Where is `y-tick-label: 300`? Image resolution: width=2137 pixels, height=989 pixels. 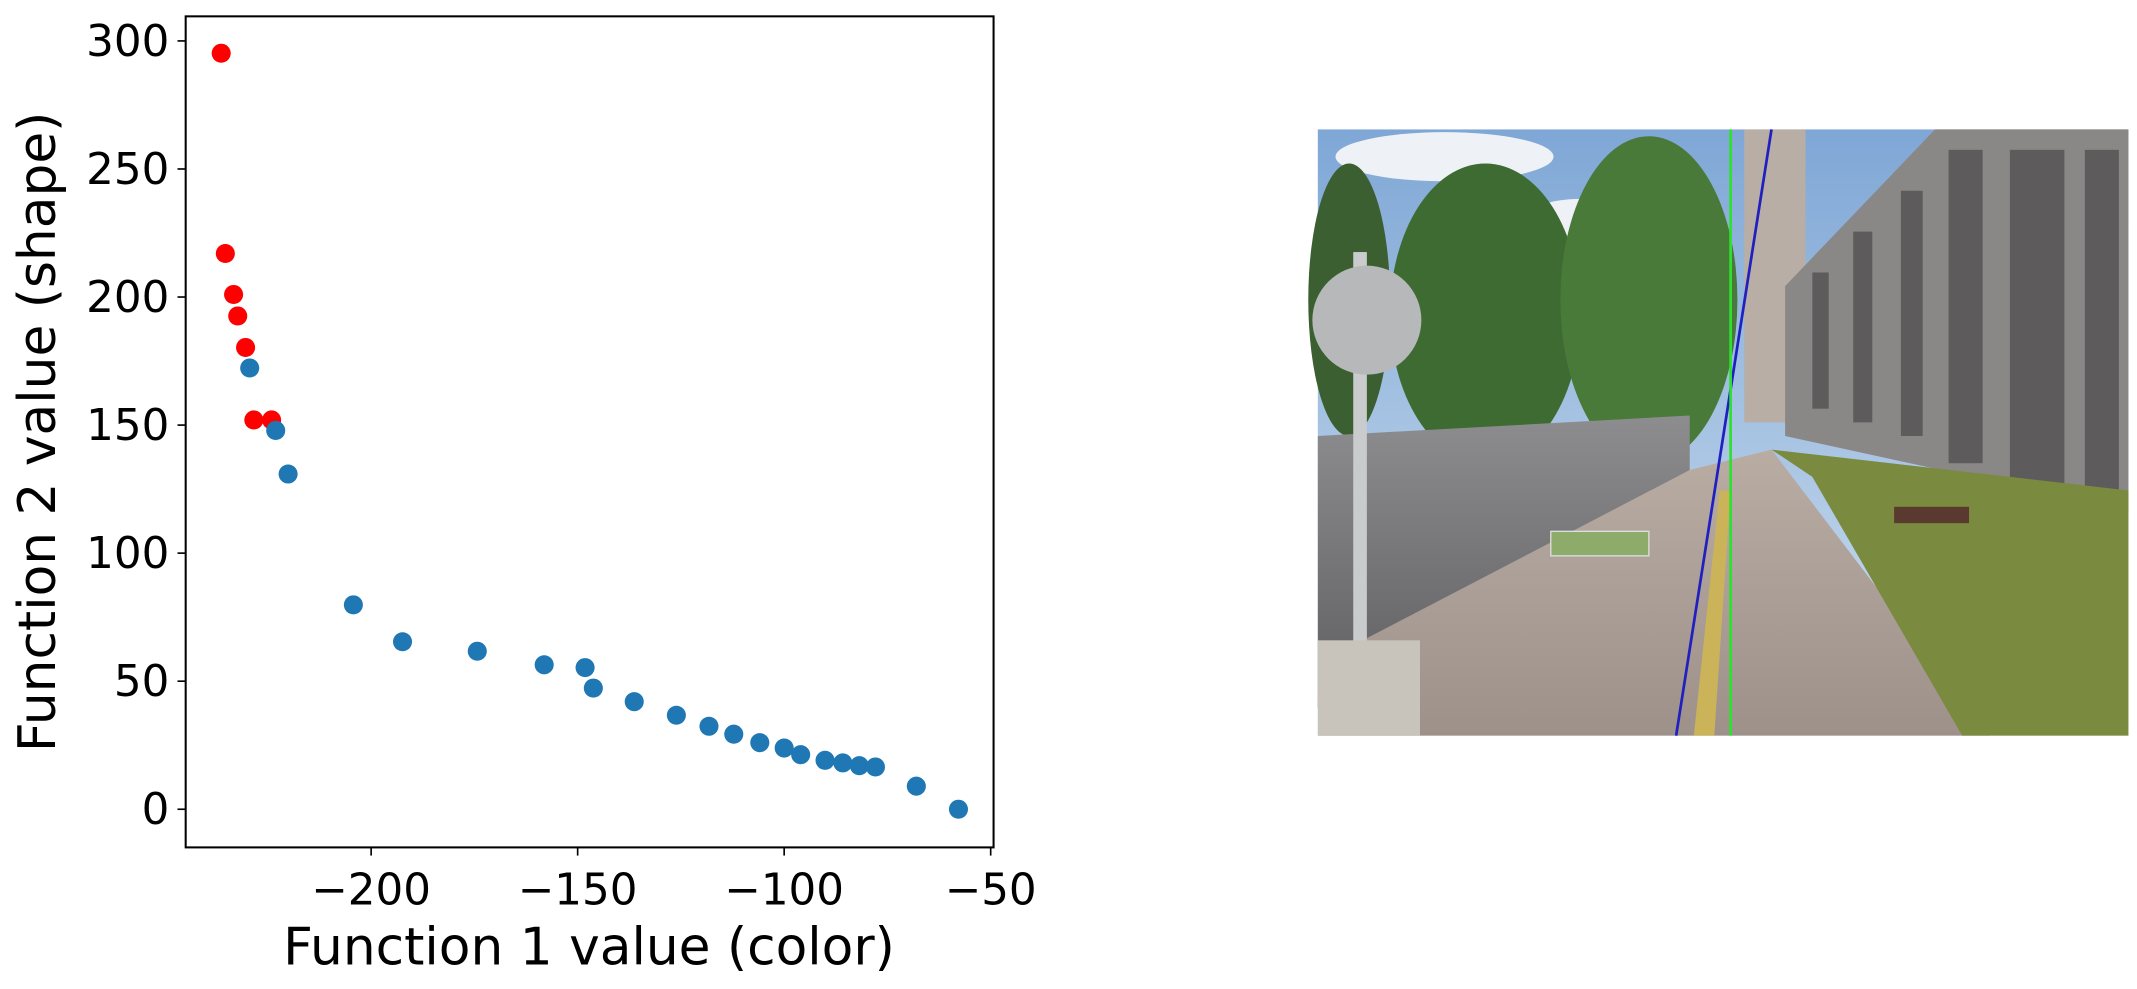
y-tick-label: 300 is located at coordinates (127, 42).